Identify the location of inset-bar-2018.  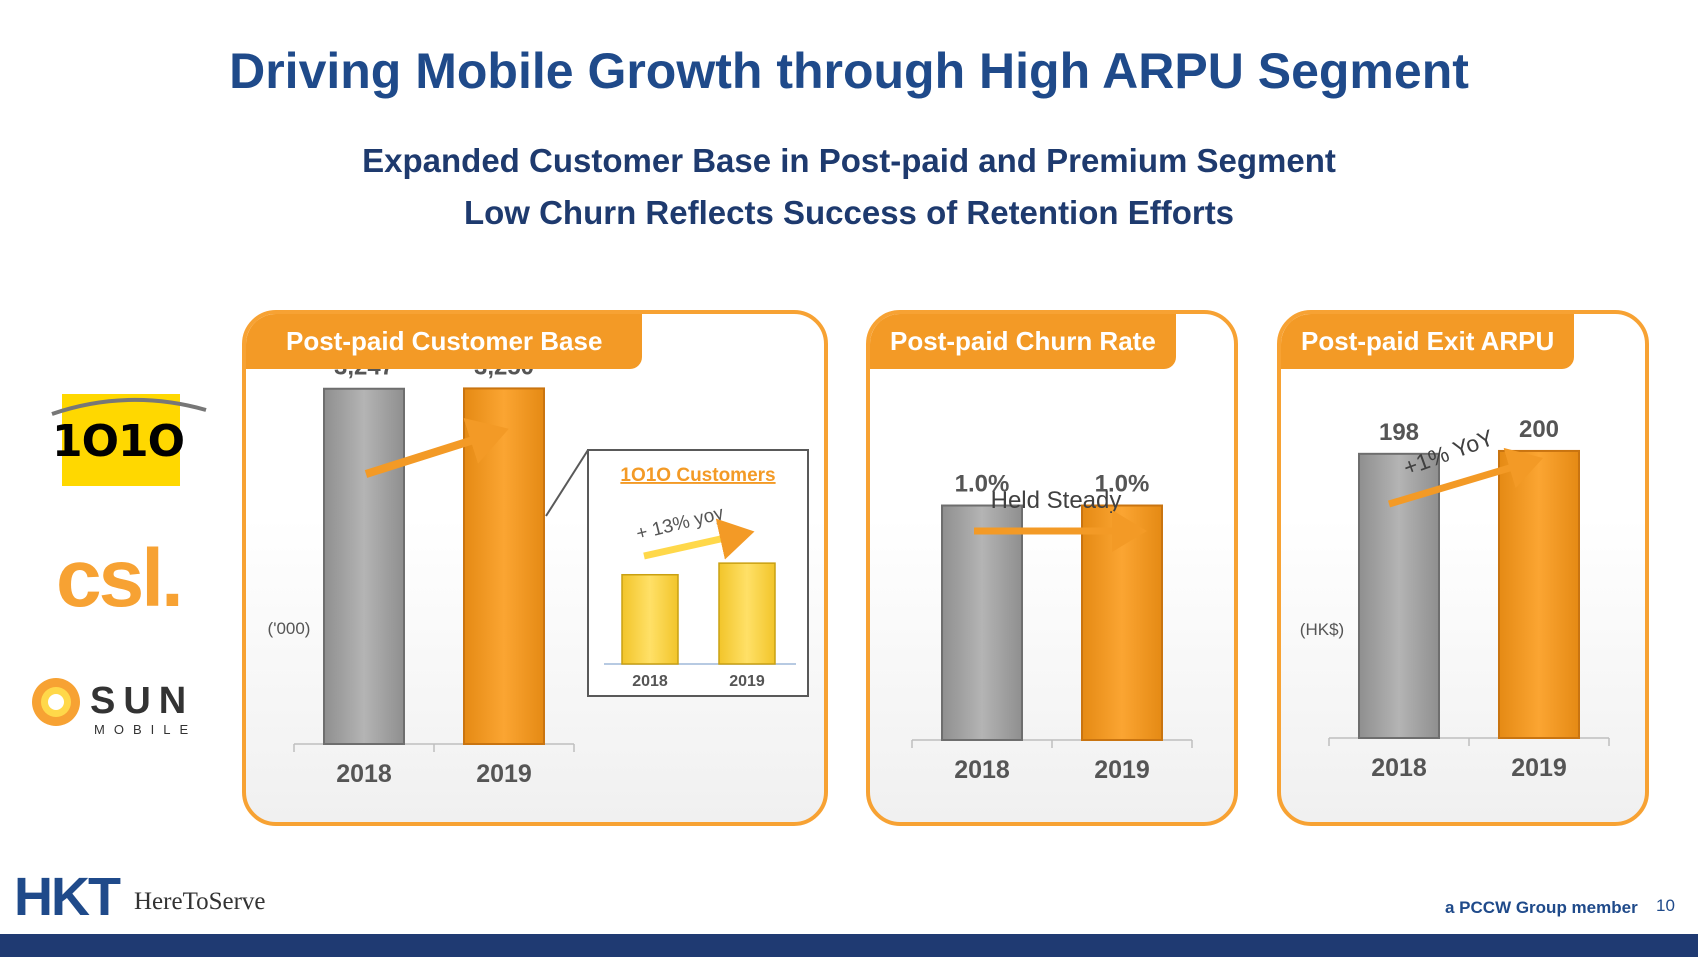
(650, 619).